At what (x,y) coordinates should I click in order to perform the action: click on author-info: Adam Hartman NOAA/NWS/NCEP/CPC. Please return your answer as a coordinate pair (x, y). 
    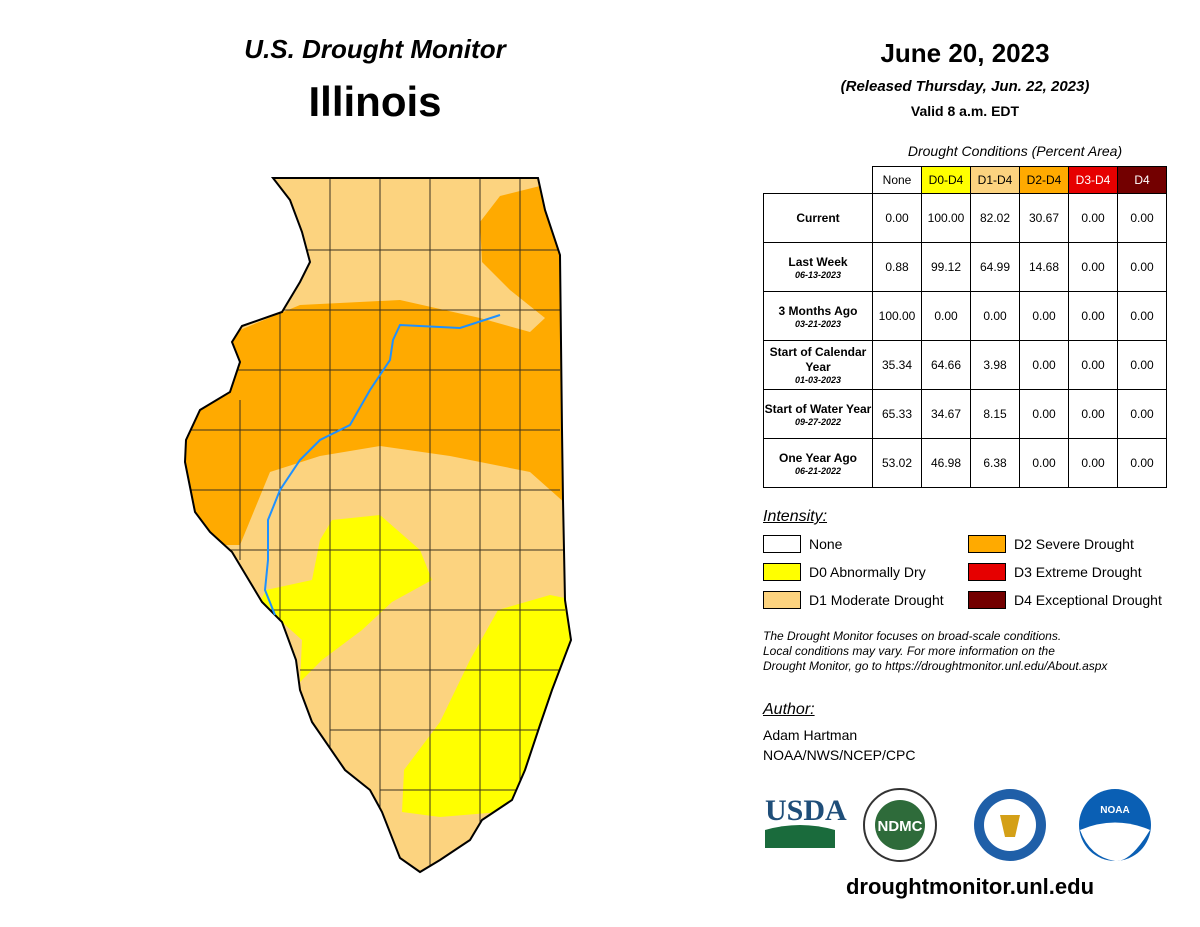
    Looking at the image, I should click on (839, 745).